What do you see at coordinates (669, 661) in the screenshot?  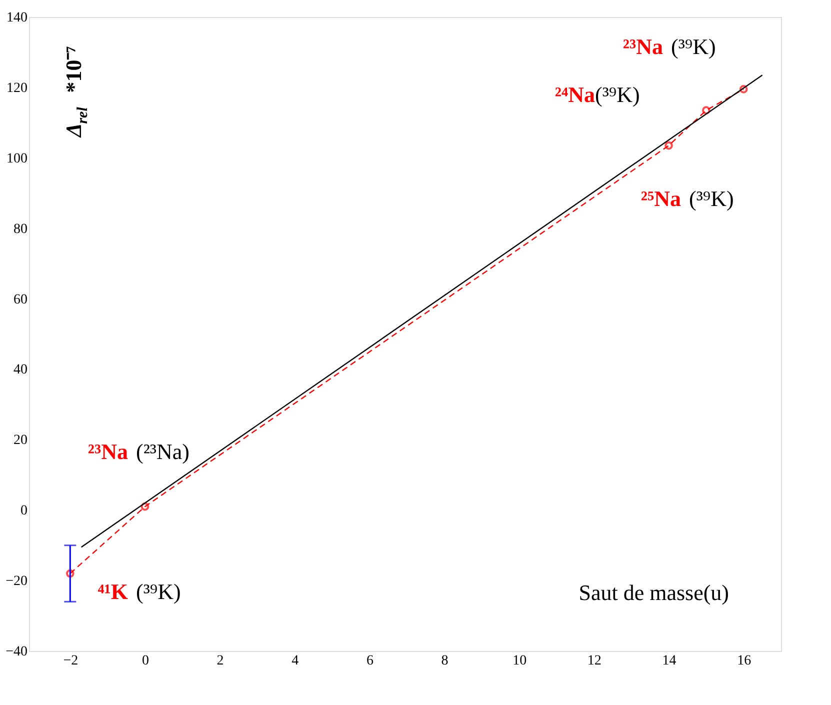 I see `x-tick-label: 14` at bounding box center [669, 661].